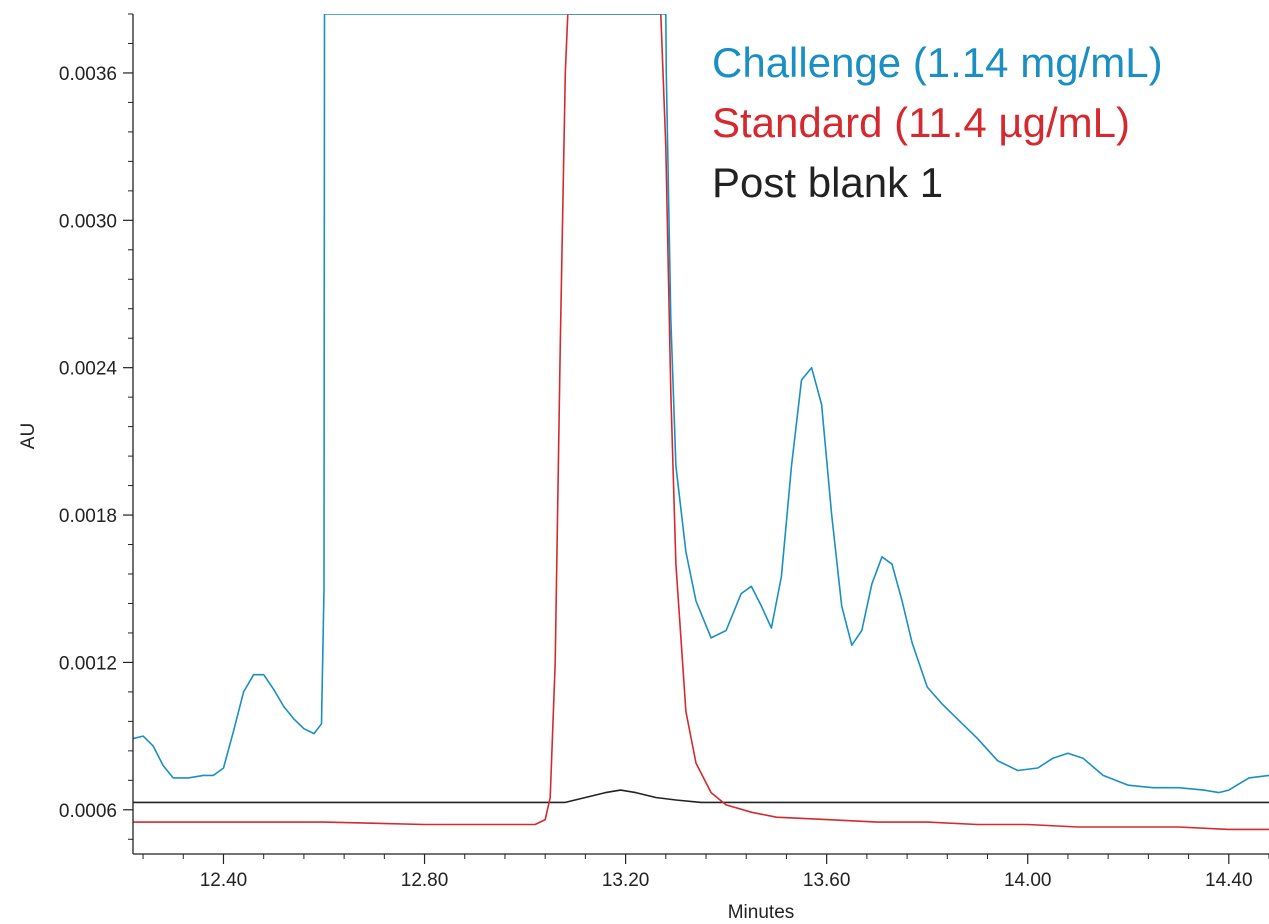 This screenshot has width=1269, height=924. What do you see at coordinates (28, 436) in the screenshot?
I see `y-axis-title: AU` at bounding box center [28, 436].